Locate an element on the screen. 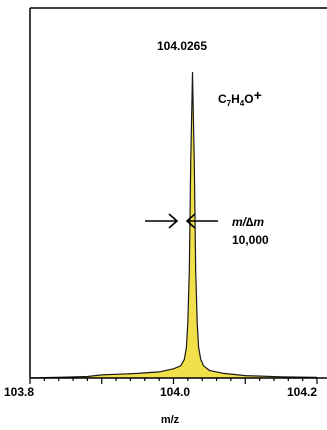  peak-mz-label: 104.0265 is located at coordinates (182, 46).